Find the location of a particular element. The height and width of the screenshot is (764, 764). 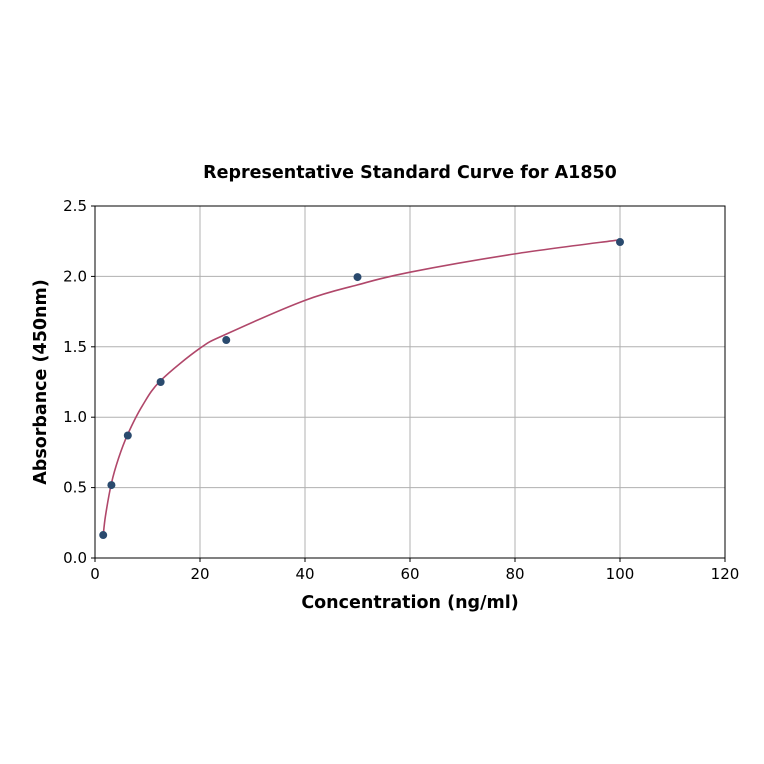

y-tick-label: 0.0 is located at coordinates (75, 558).